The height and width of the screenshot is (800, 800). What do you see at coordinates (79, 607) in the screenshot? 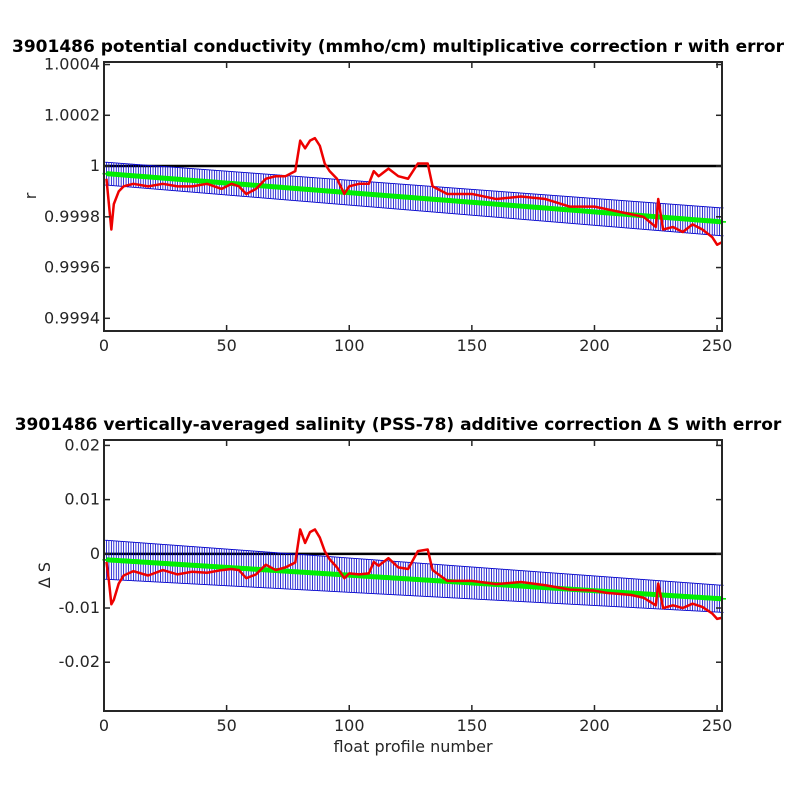
I see `y-tick-label: -0.01` at bounding box center [79, 607].